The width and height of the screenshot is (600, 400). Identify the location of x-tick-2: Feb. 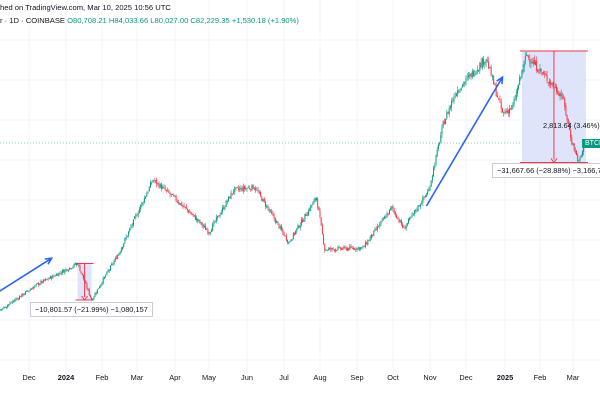
(102, 377).